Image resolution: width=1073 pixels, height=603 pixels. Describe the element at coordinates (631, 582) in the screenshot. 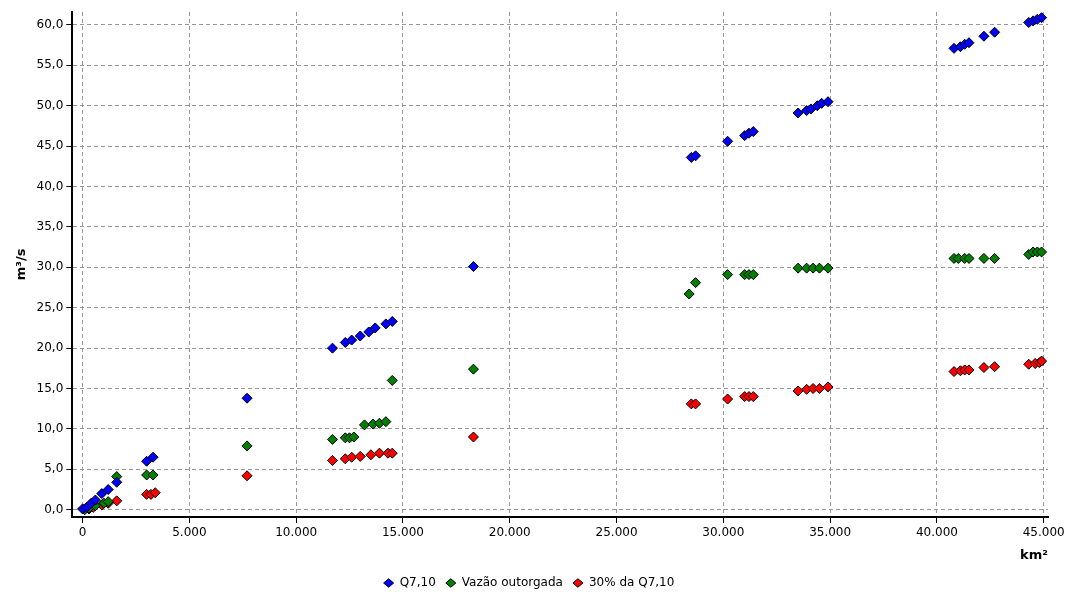

I see `legend-label: 30% da Q7,10` at that location.